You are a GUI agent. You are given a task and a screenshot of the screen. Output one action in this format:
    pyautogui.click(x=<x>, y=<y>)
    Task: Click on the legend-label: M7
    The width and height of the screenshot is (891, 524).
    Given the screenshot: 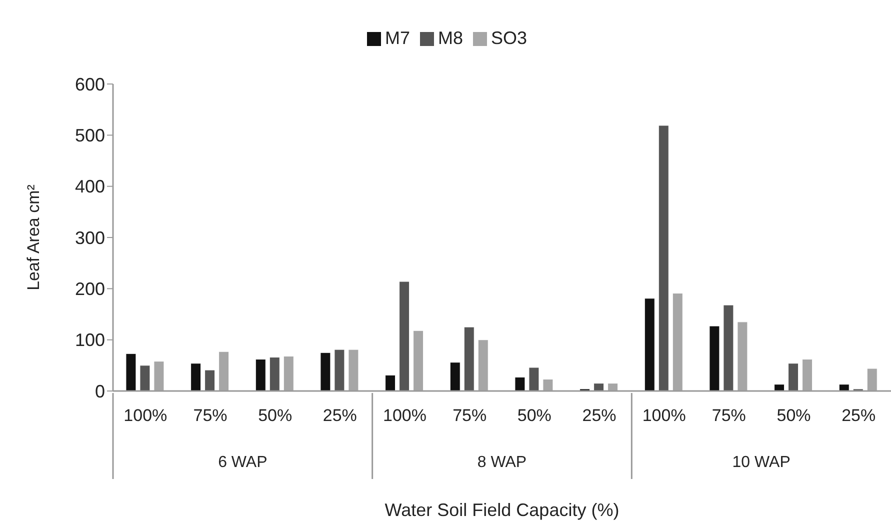 What is the action you would take?
    pyautogui.click(x=397, y=38)
    